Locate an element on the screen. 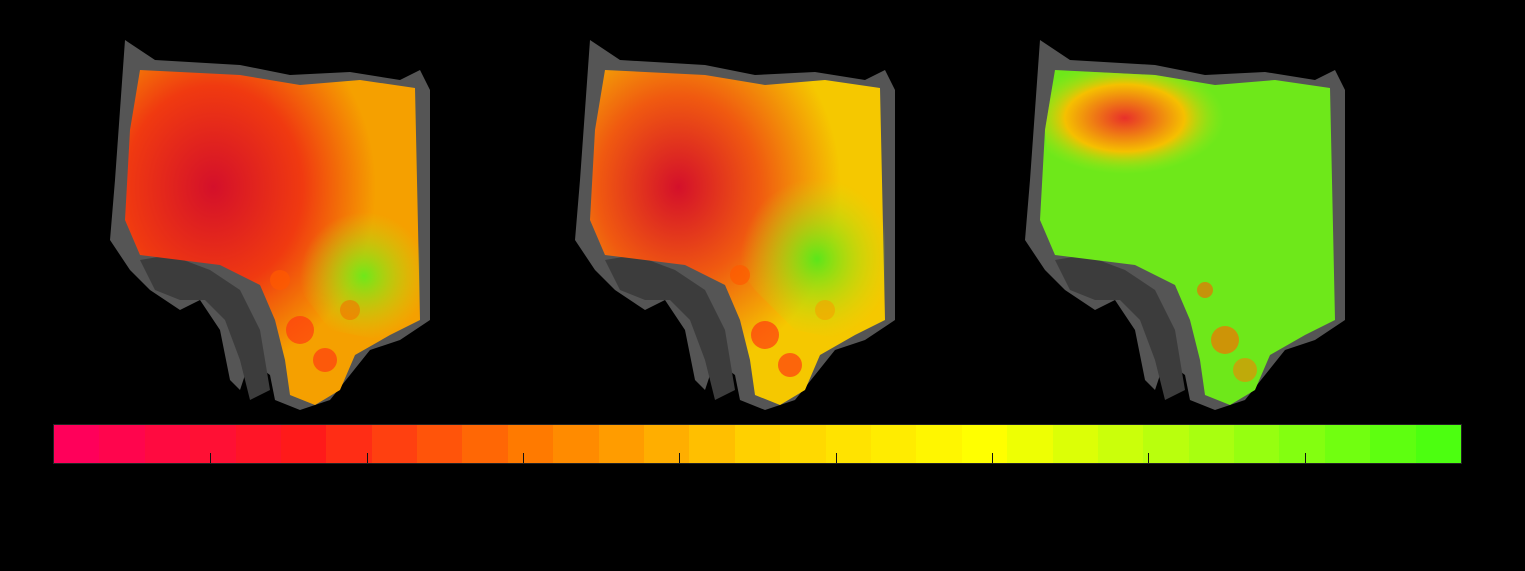  colorbar is located at coordinates (757, 444).